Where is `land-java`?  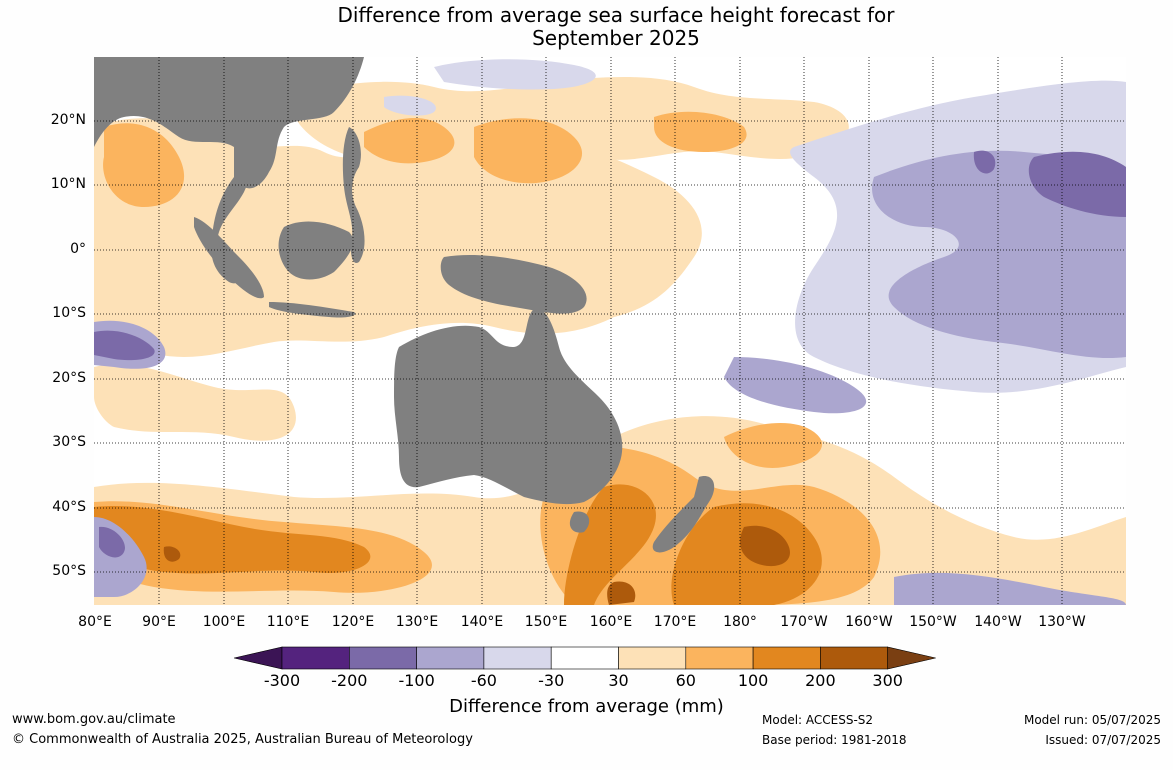
land-java is located at coordinates (312, 310).